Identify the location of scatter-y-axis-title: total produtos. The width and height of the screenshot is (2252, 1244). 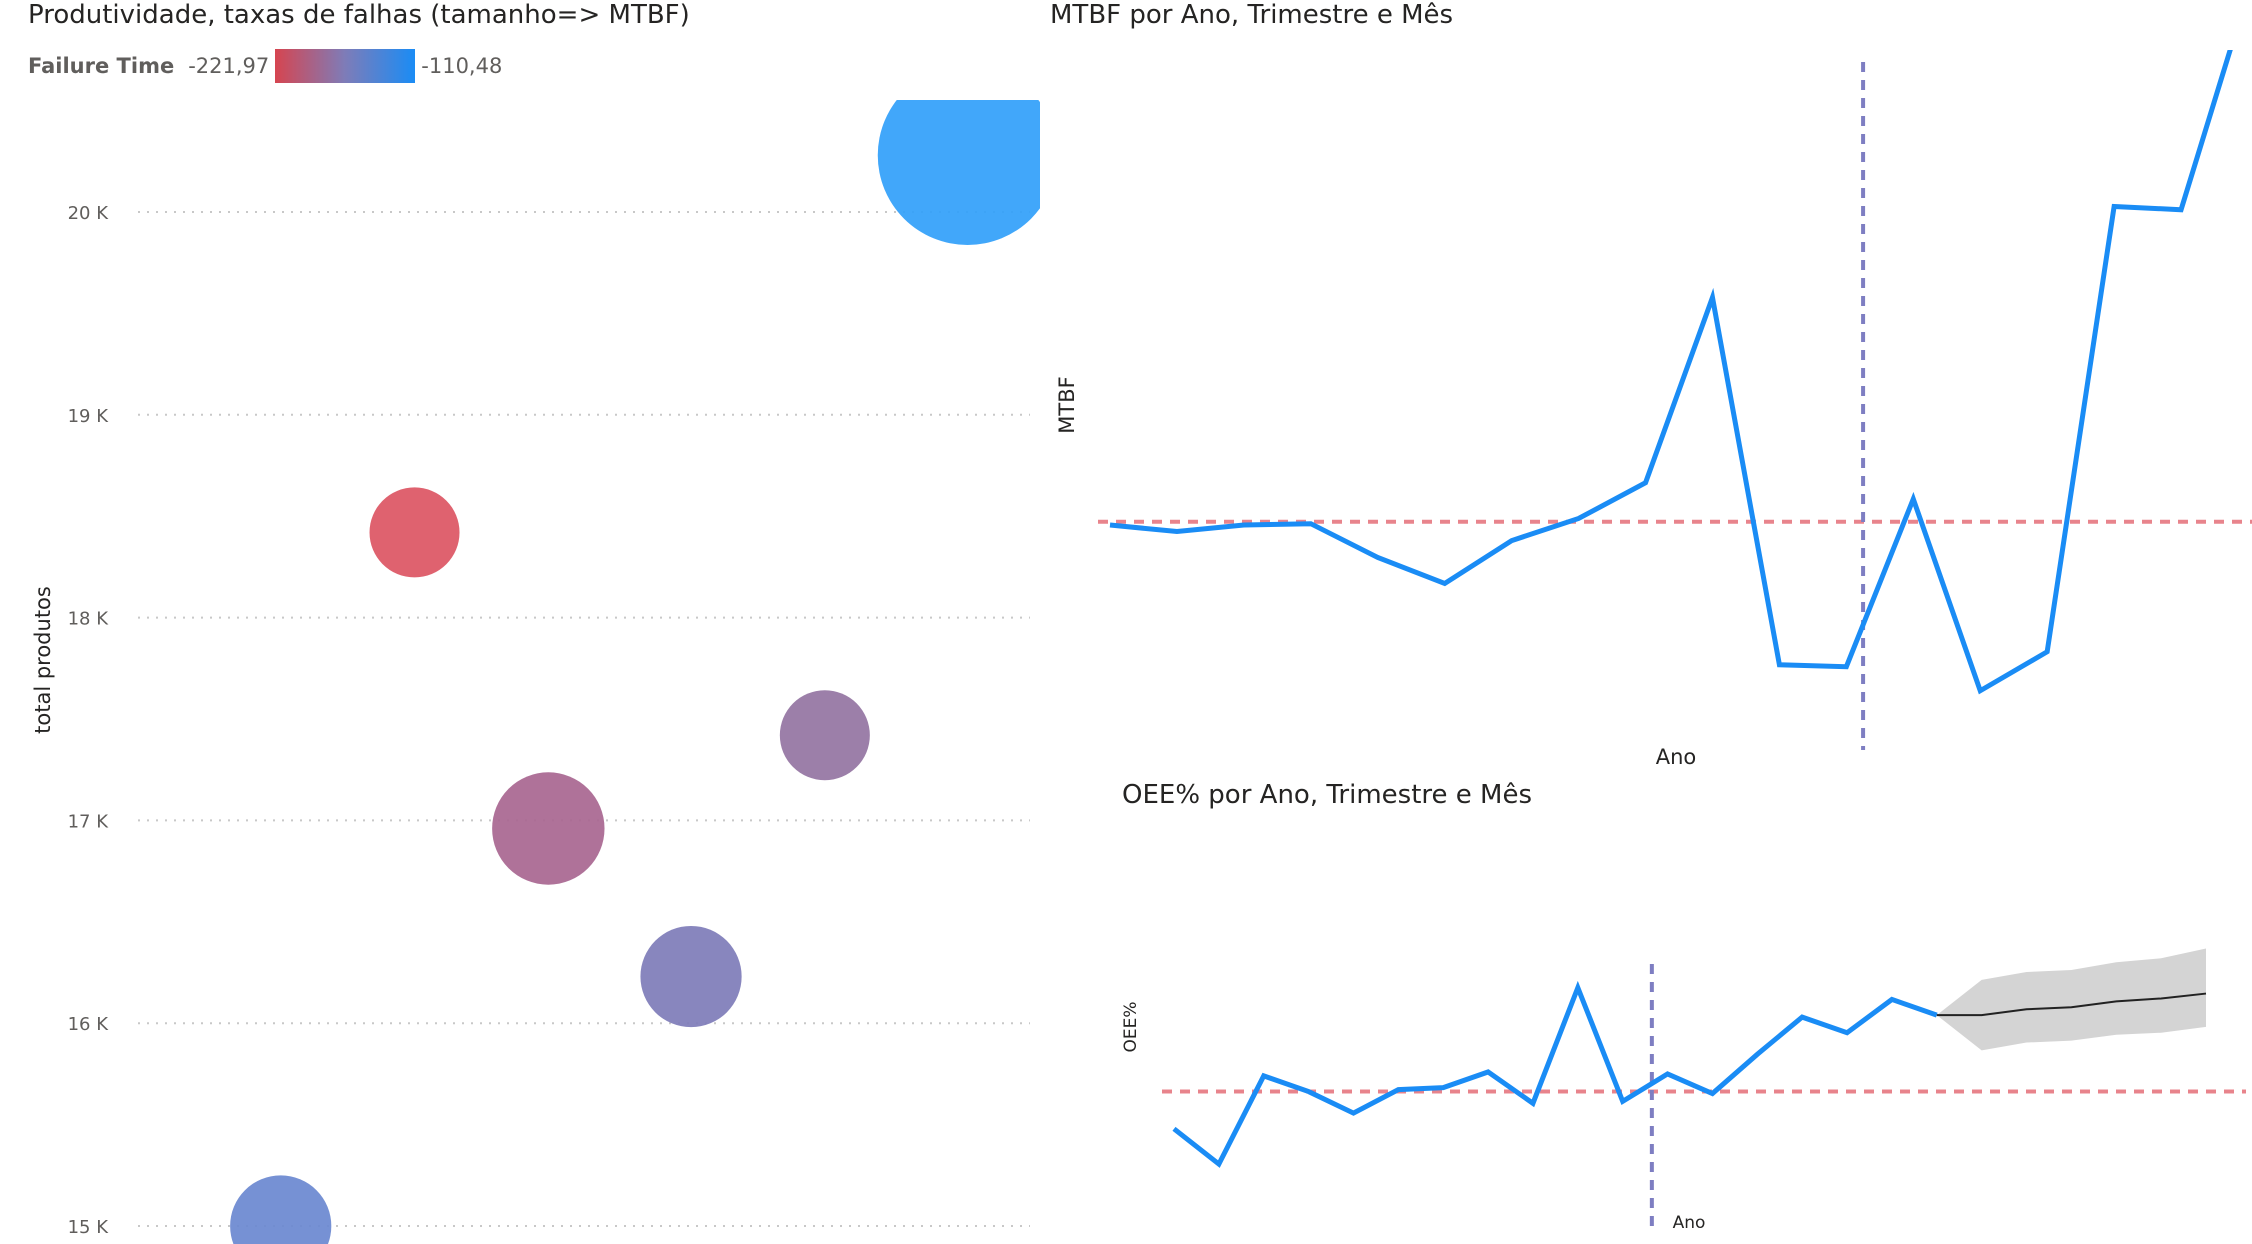
(43, 660).